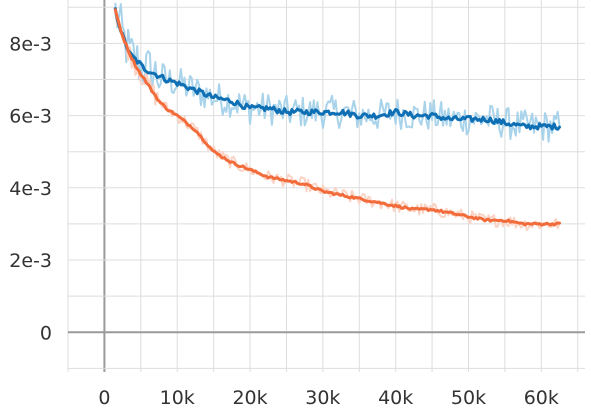  I want to click on y-tick-label: 4e-3, so click(30, 189).